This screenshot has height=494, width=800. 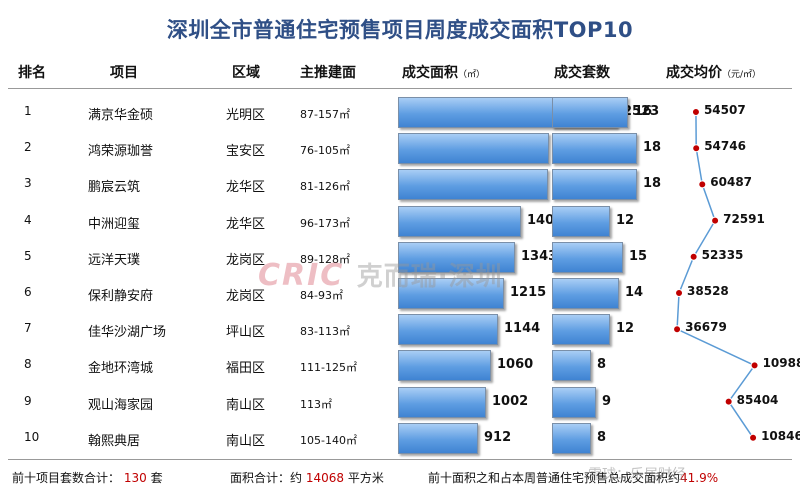 What do you see at coordinates (731, 182) in the screenshot?
I see `price-value-label: 60487` at bounding box center [731, 182].